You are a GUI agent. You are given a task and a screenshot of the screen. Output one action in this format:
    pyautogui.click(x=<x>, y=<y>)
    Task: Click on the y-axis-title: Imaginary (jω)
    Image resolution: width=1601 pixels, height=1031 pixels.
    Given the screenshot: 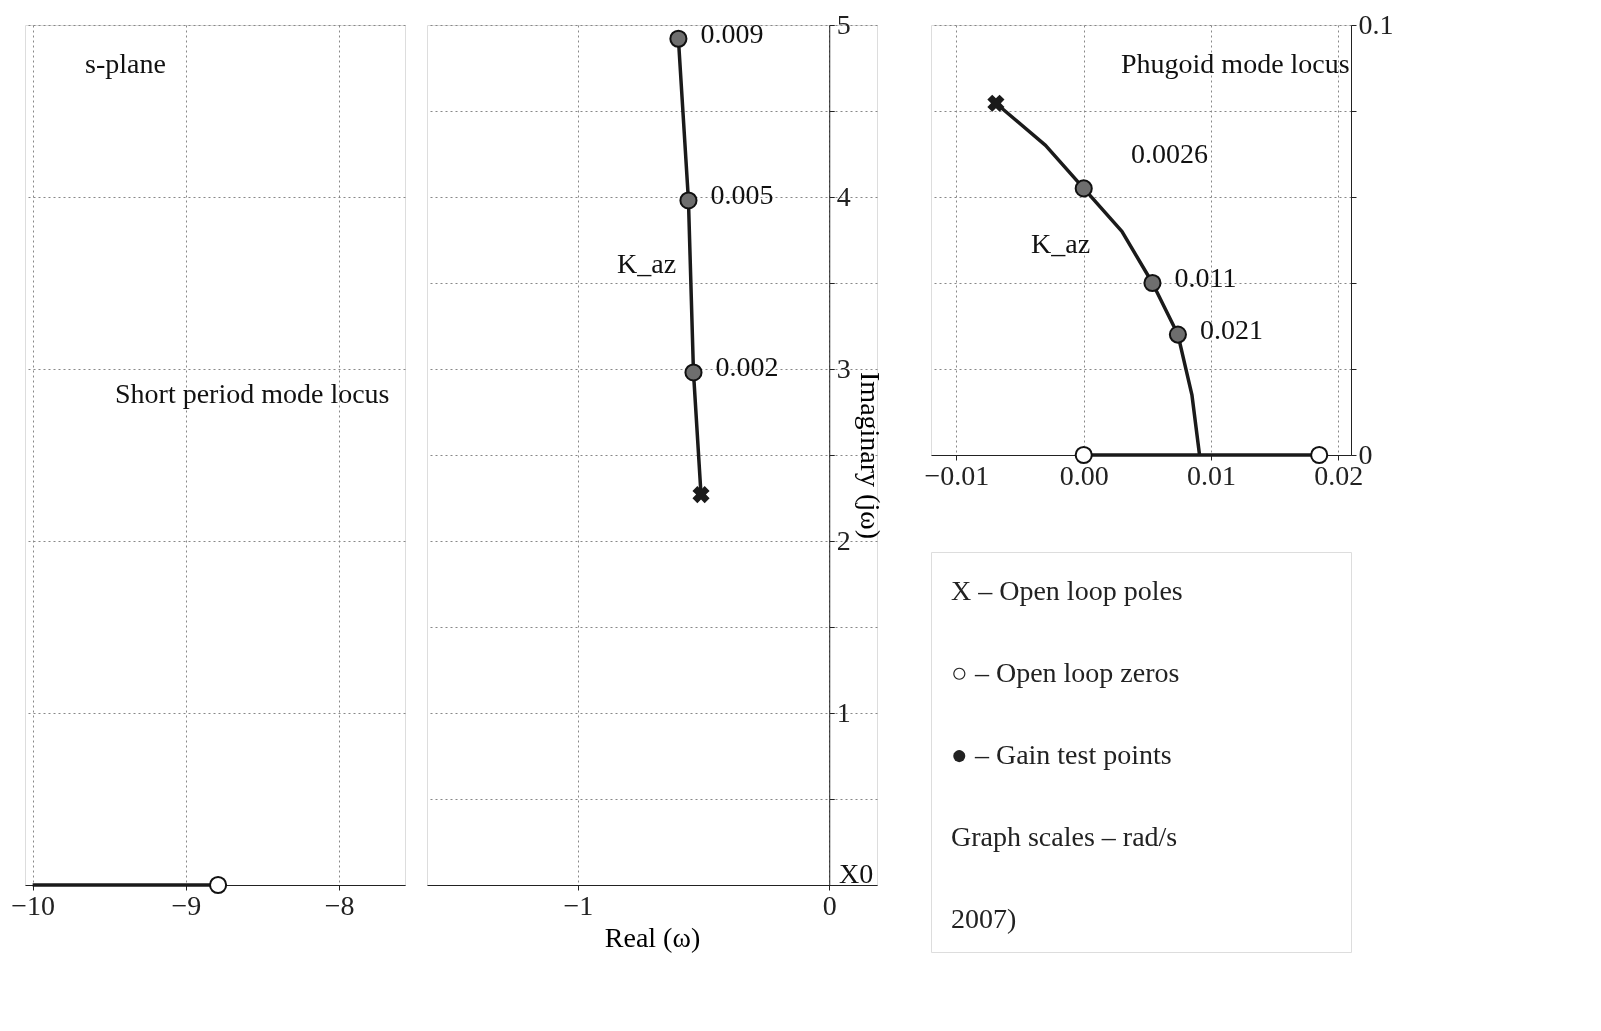 What is the action you would take?
    pyautogui.click(x=870, y=455)
    